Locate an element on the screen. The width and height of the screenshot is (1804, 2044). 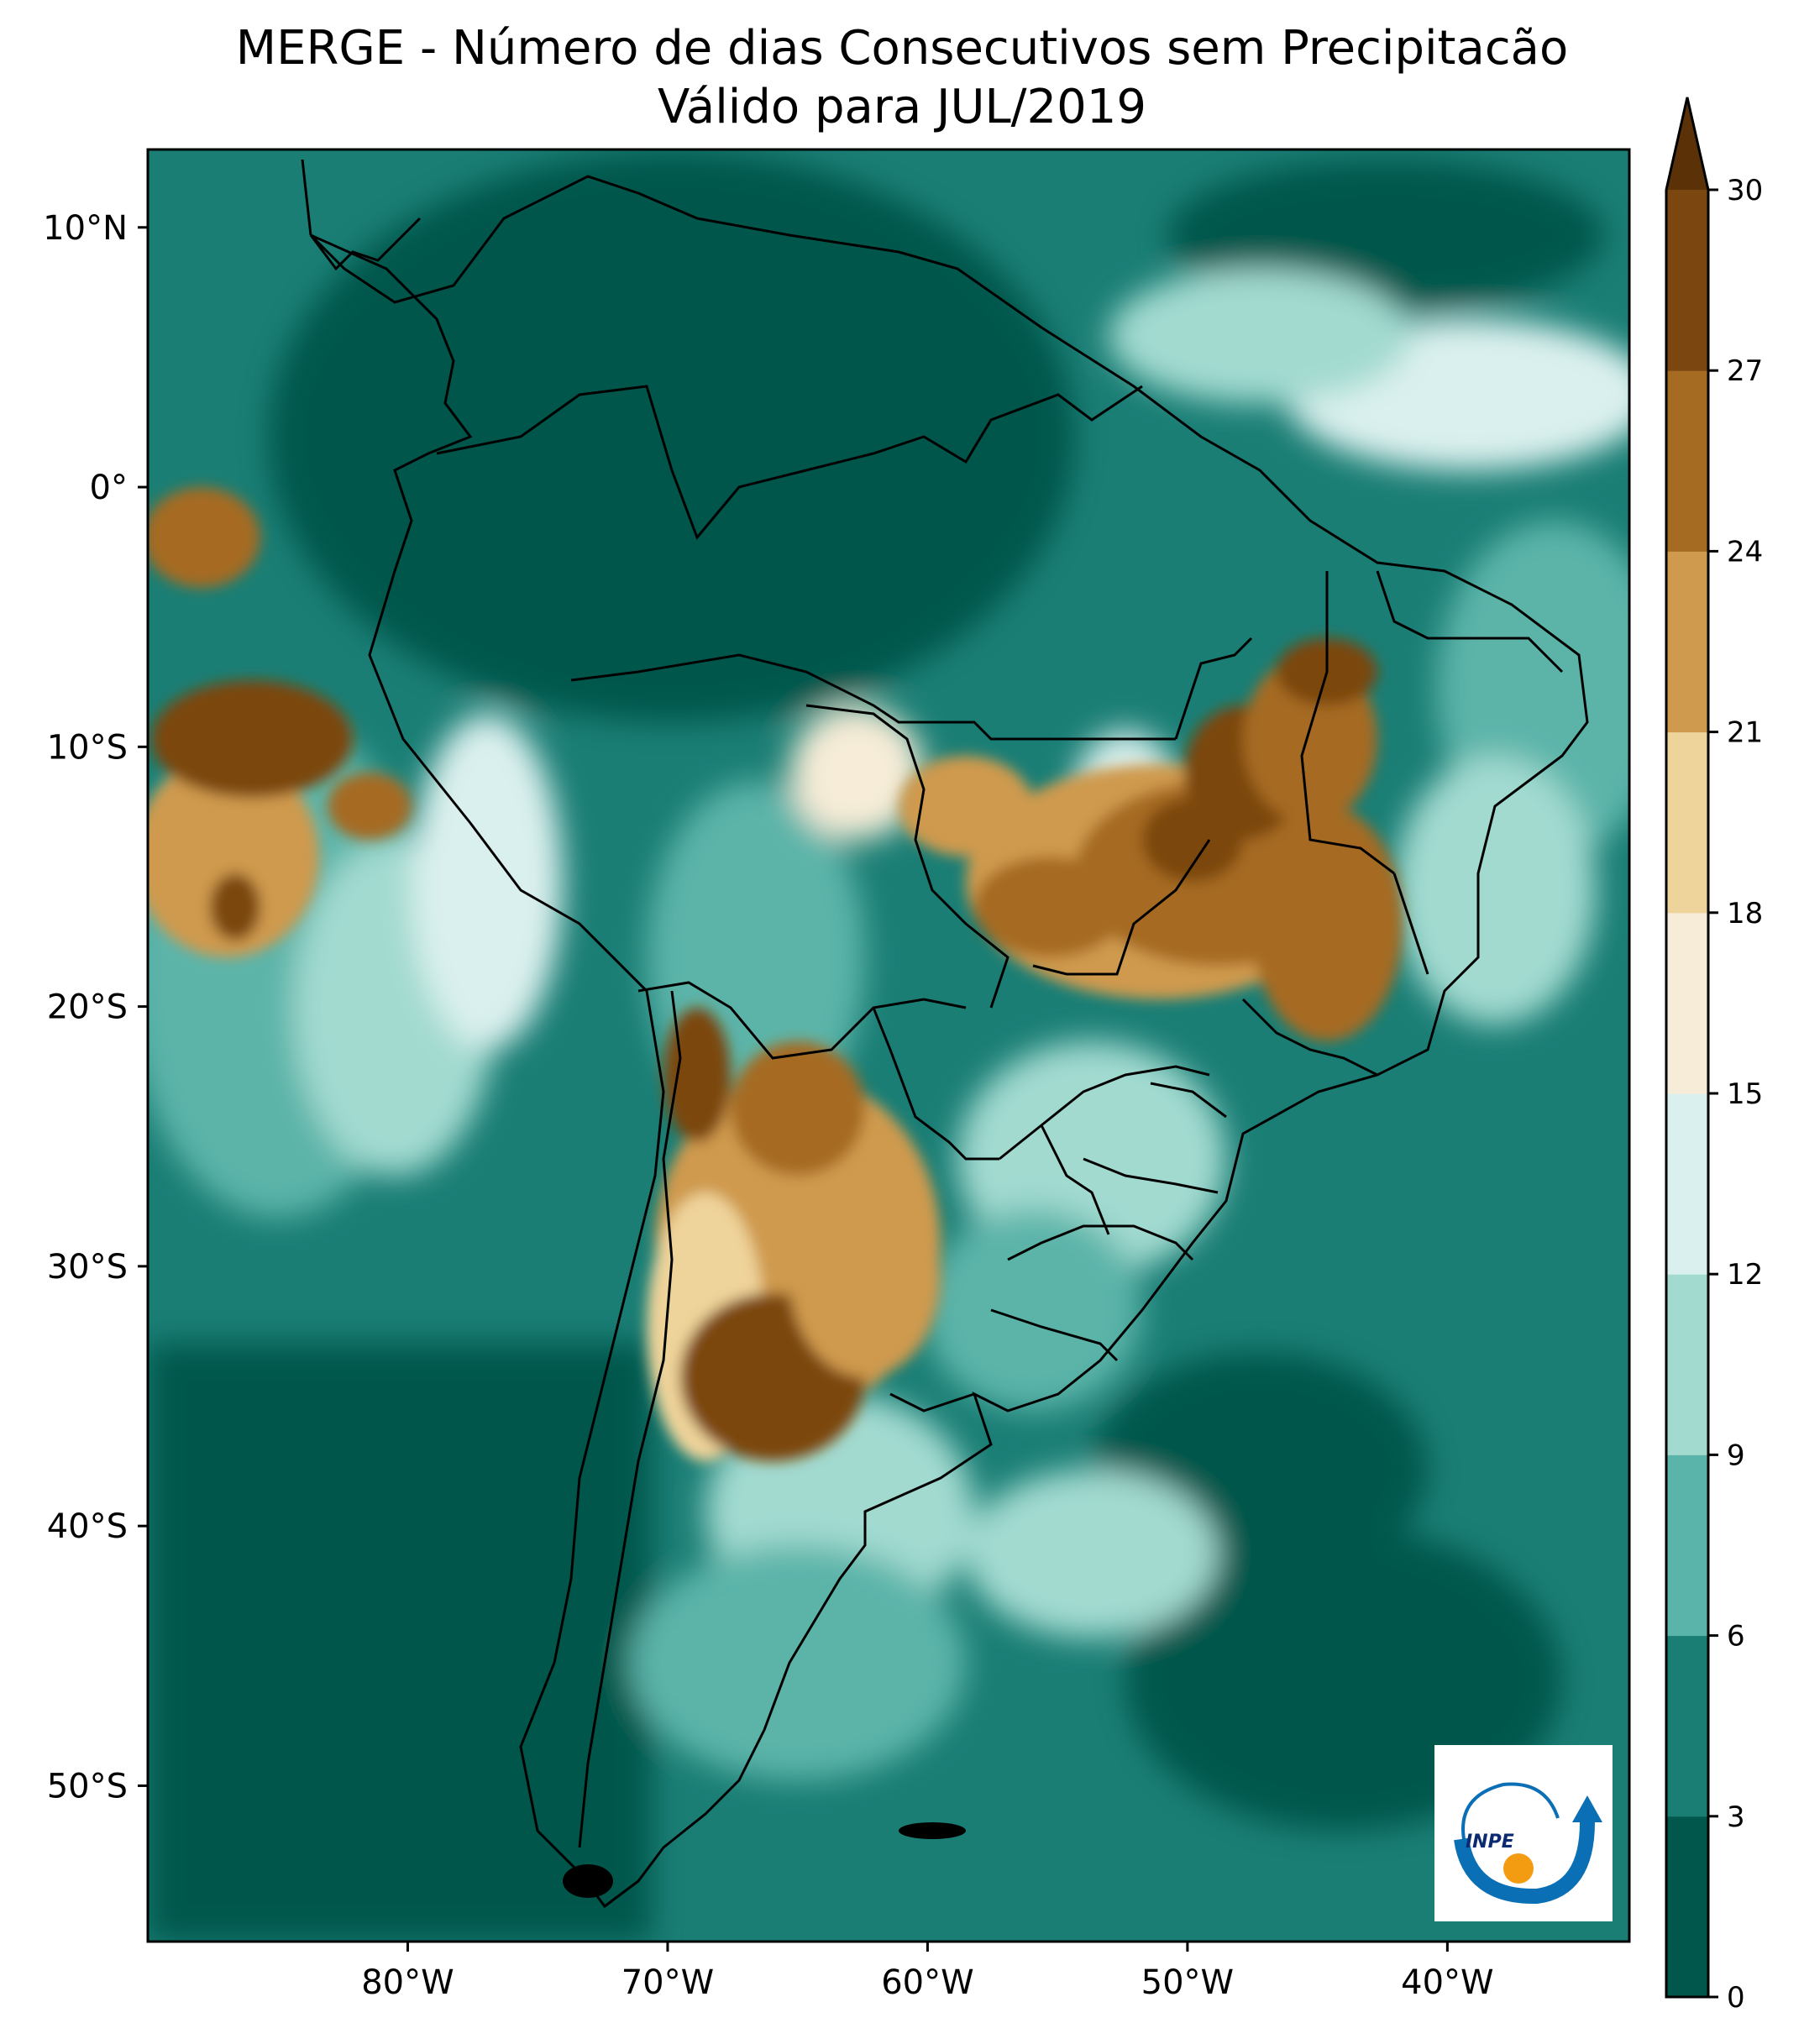
colorbar: 0 3 6 9 12 15 18 21 24 27 30 is located at coordinates (1714, 1056).